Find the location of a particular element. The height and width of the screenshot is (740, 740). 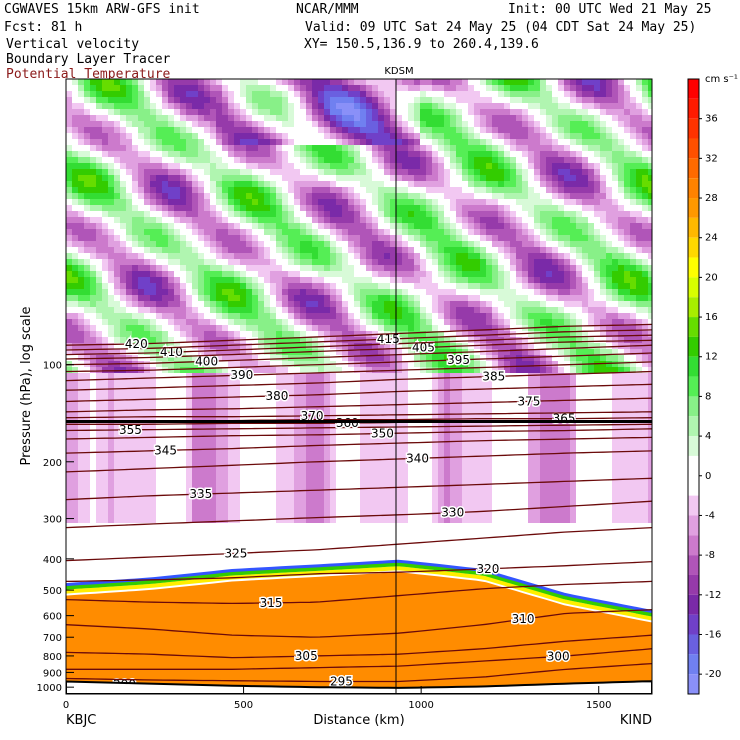

theta-label-390: 390 is located at coordinates (241, 375).